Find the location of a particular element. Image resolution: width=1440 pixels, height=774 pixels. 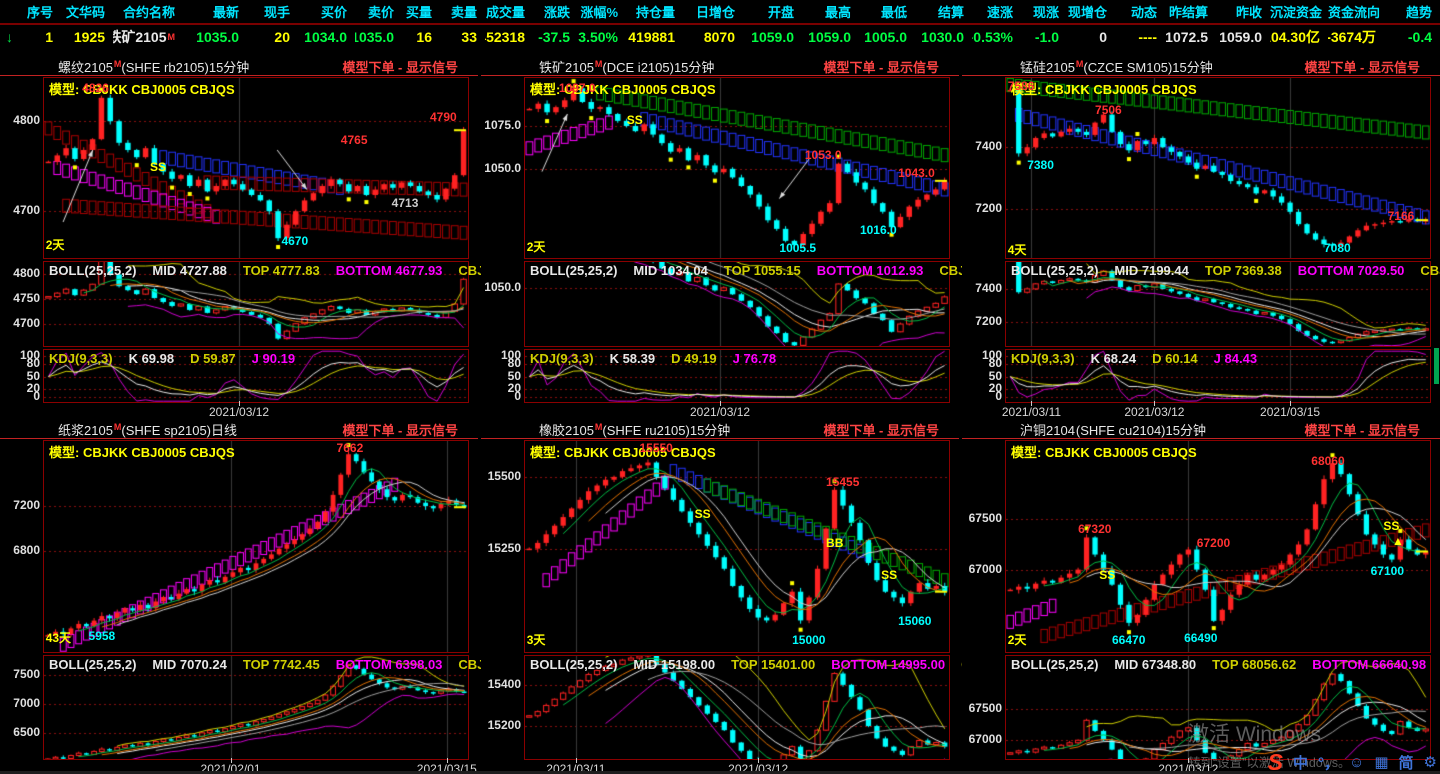

y-axis-tick-label: 100 is located at coordinates (29, 355).